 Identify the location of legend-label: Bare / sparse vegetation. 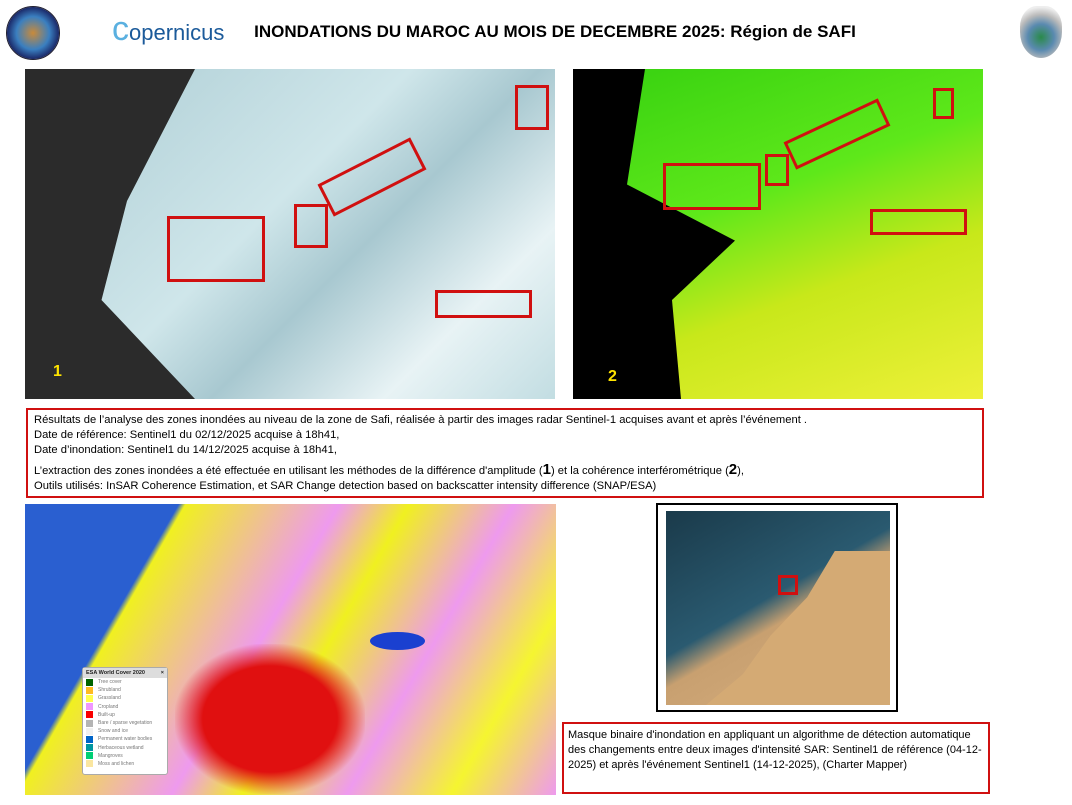
(125, 723).